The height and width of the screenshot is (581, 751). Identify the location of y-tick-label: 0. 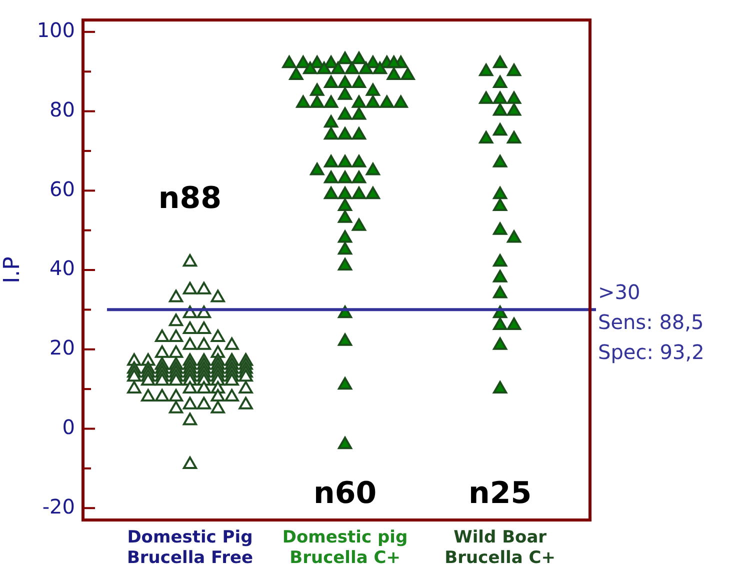
(68, 426).